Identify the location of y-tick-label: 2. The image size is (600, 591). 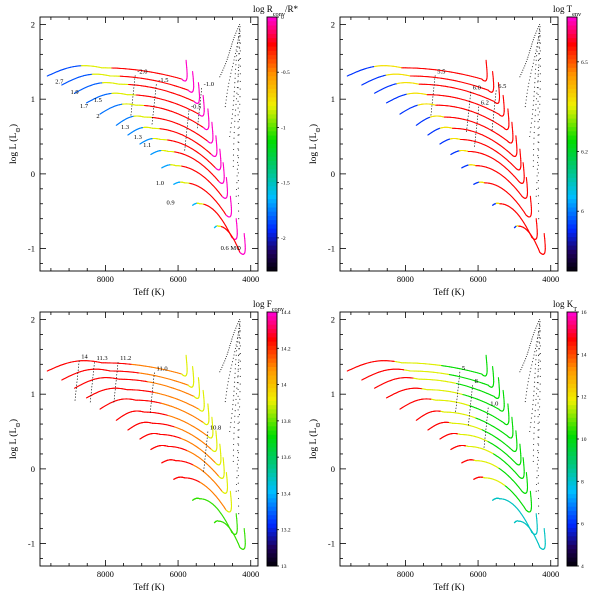
(33, 319).